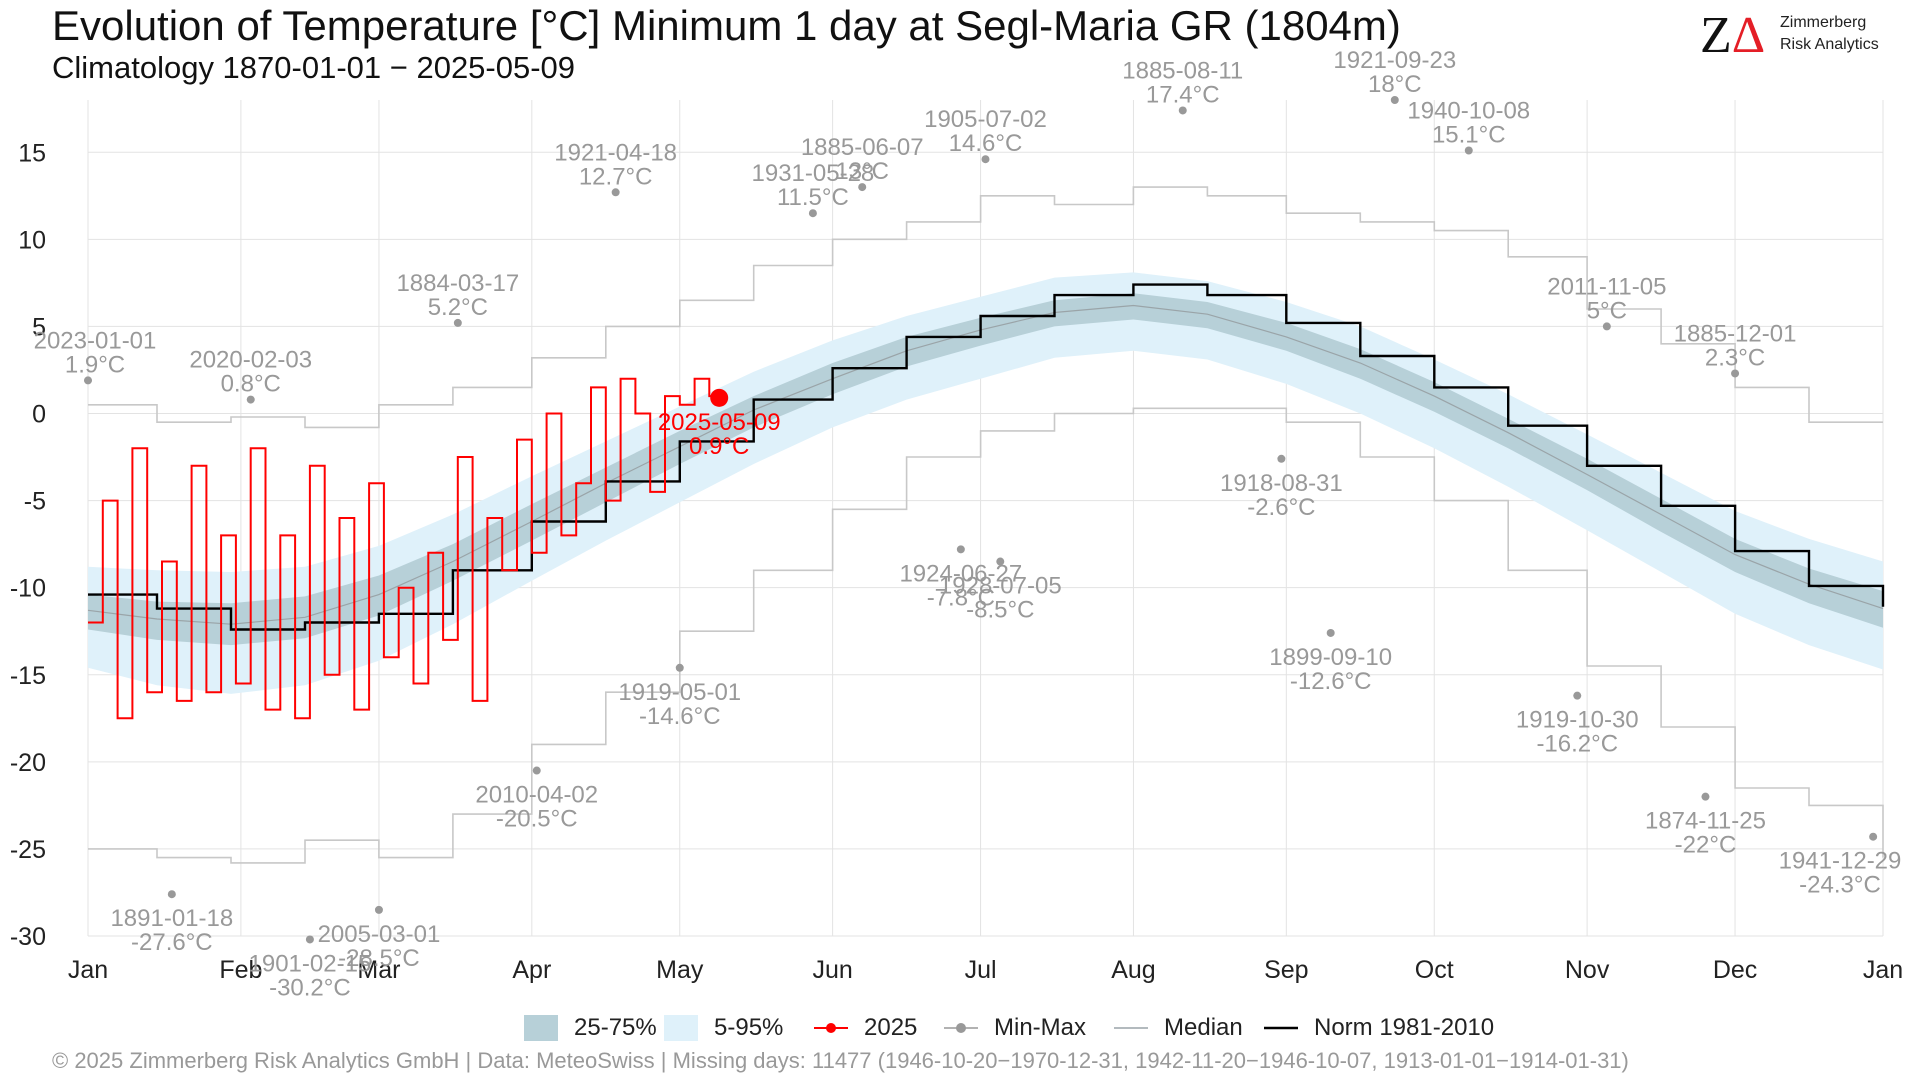  I want to click on annotation-date: 1921-09-23, so click(1394, 60).